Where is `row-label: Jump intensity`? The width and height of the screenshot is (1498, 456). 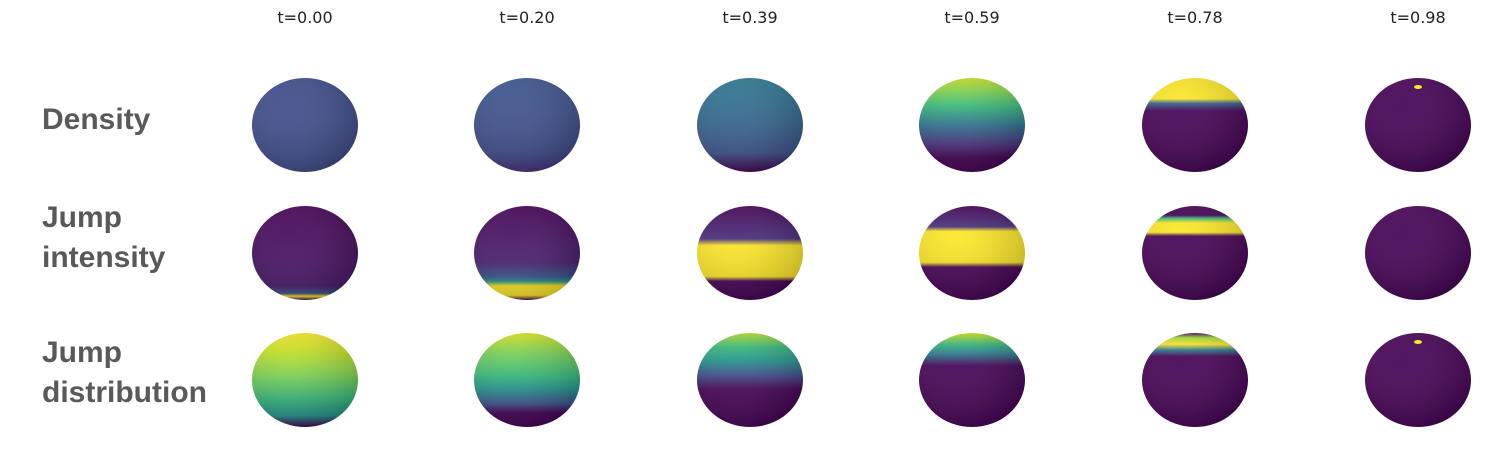 row-label: Jump intensity is located at coordinates (104, 237).